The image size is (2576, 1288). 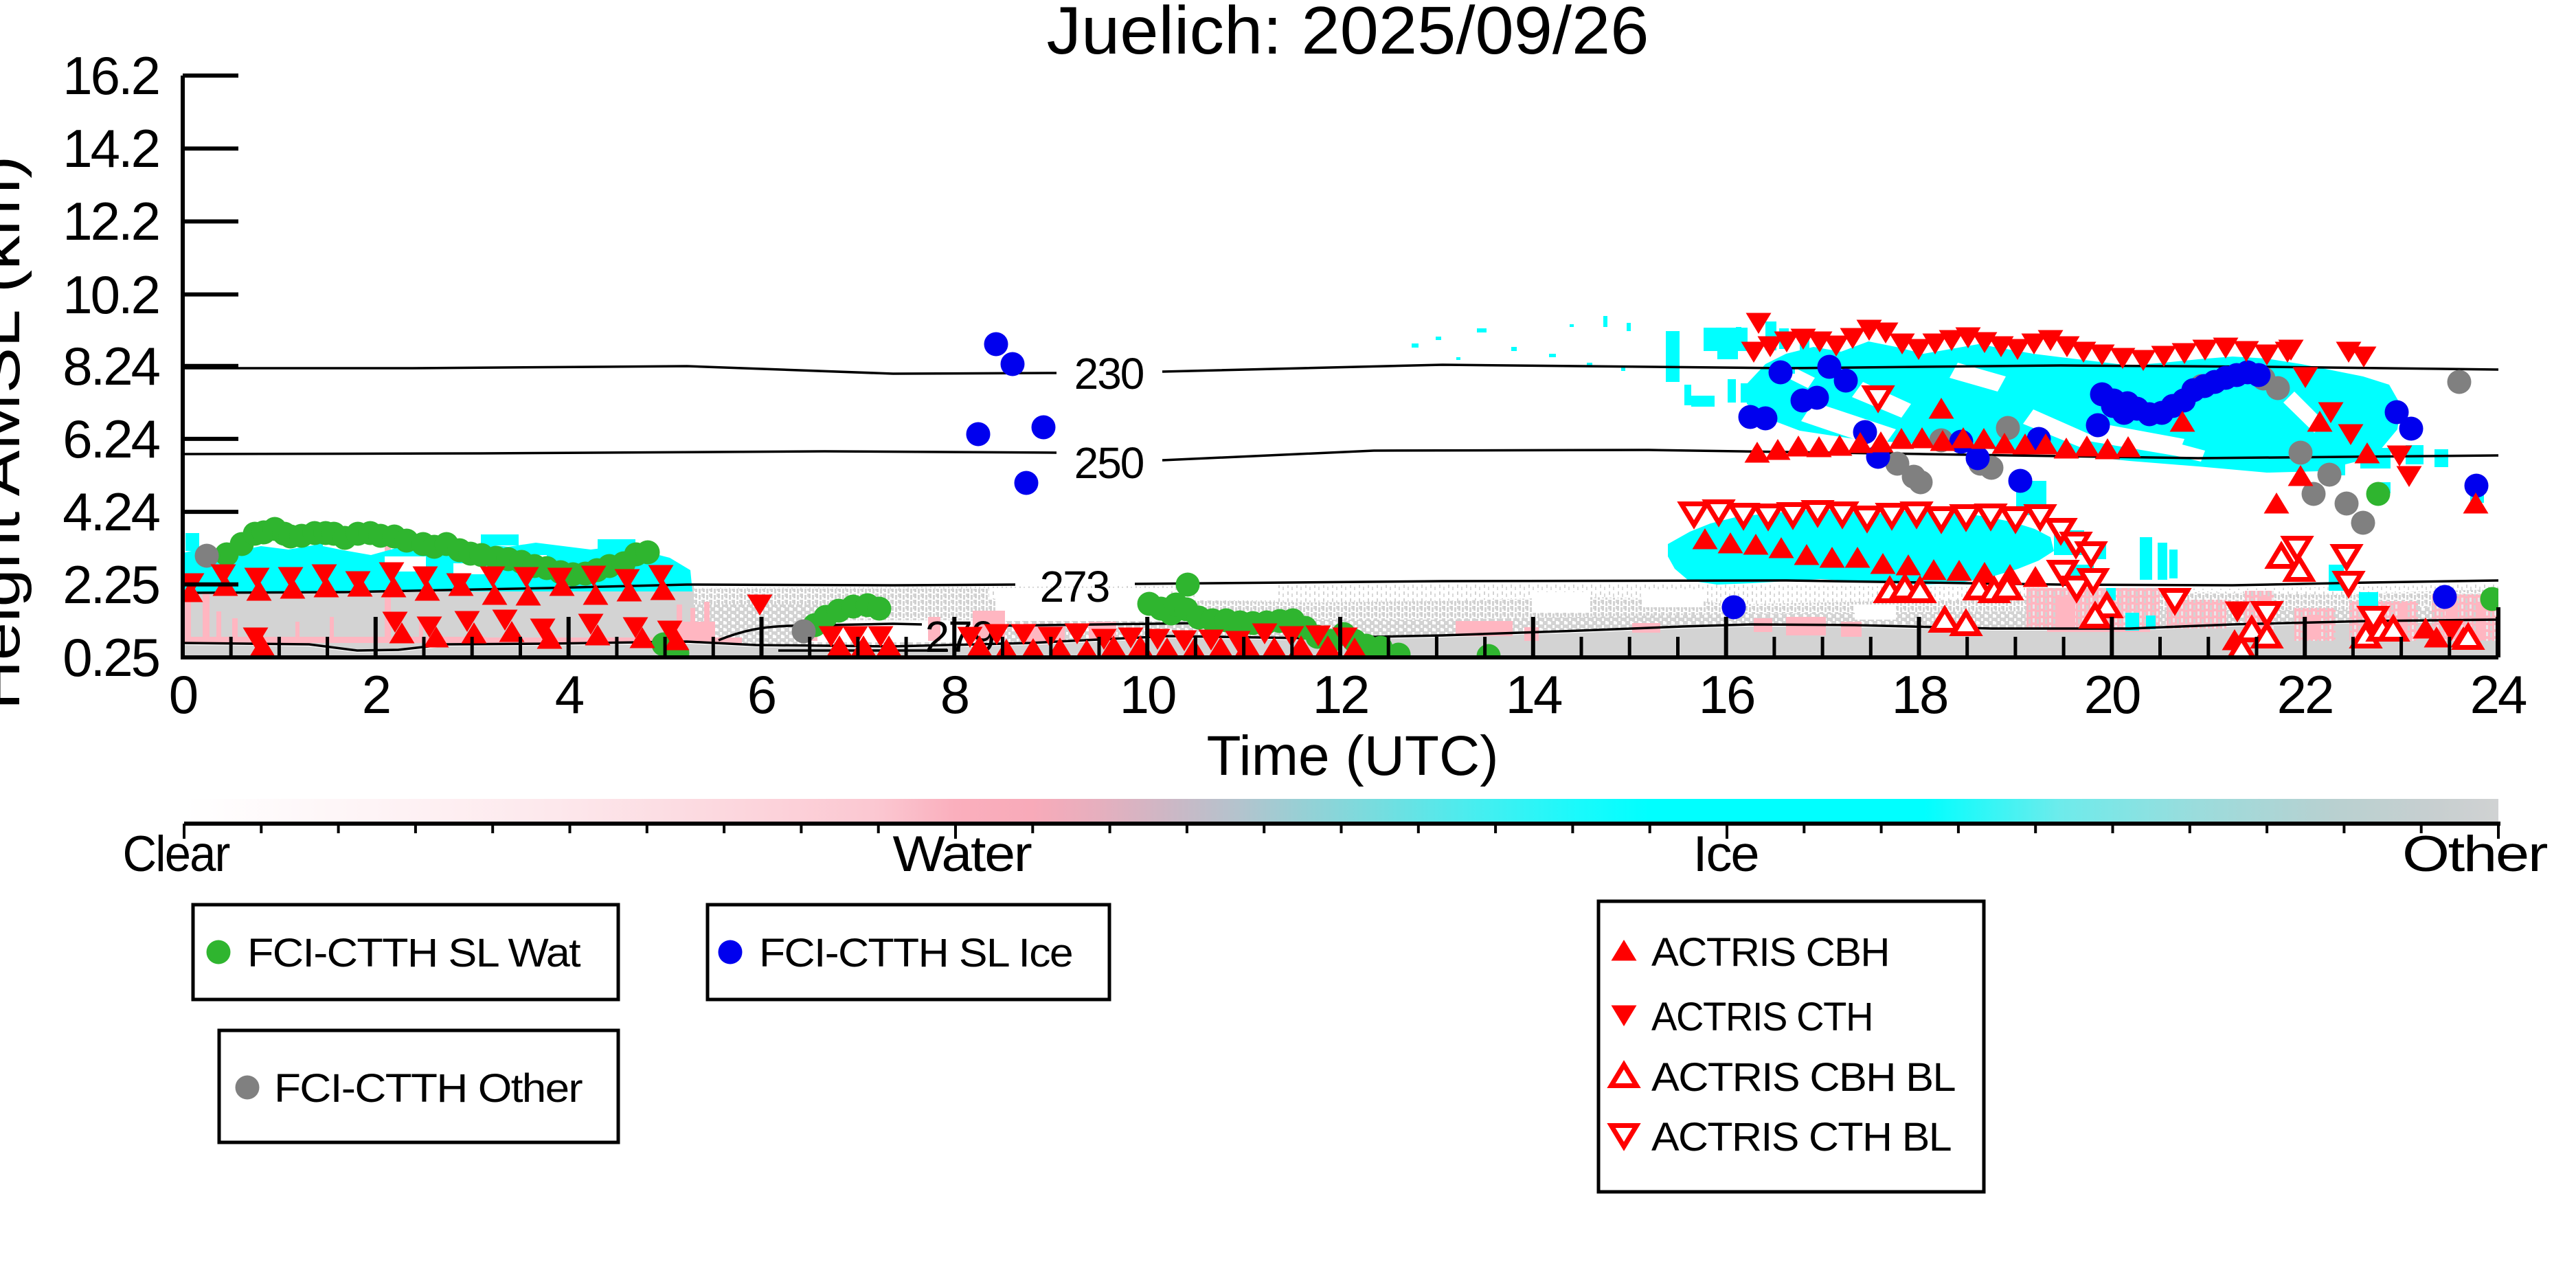 What do you see at coordinates (111, 584) in the screenshot?
I see `svg-text: 2.25` at bounding box center [111, 584].